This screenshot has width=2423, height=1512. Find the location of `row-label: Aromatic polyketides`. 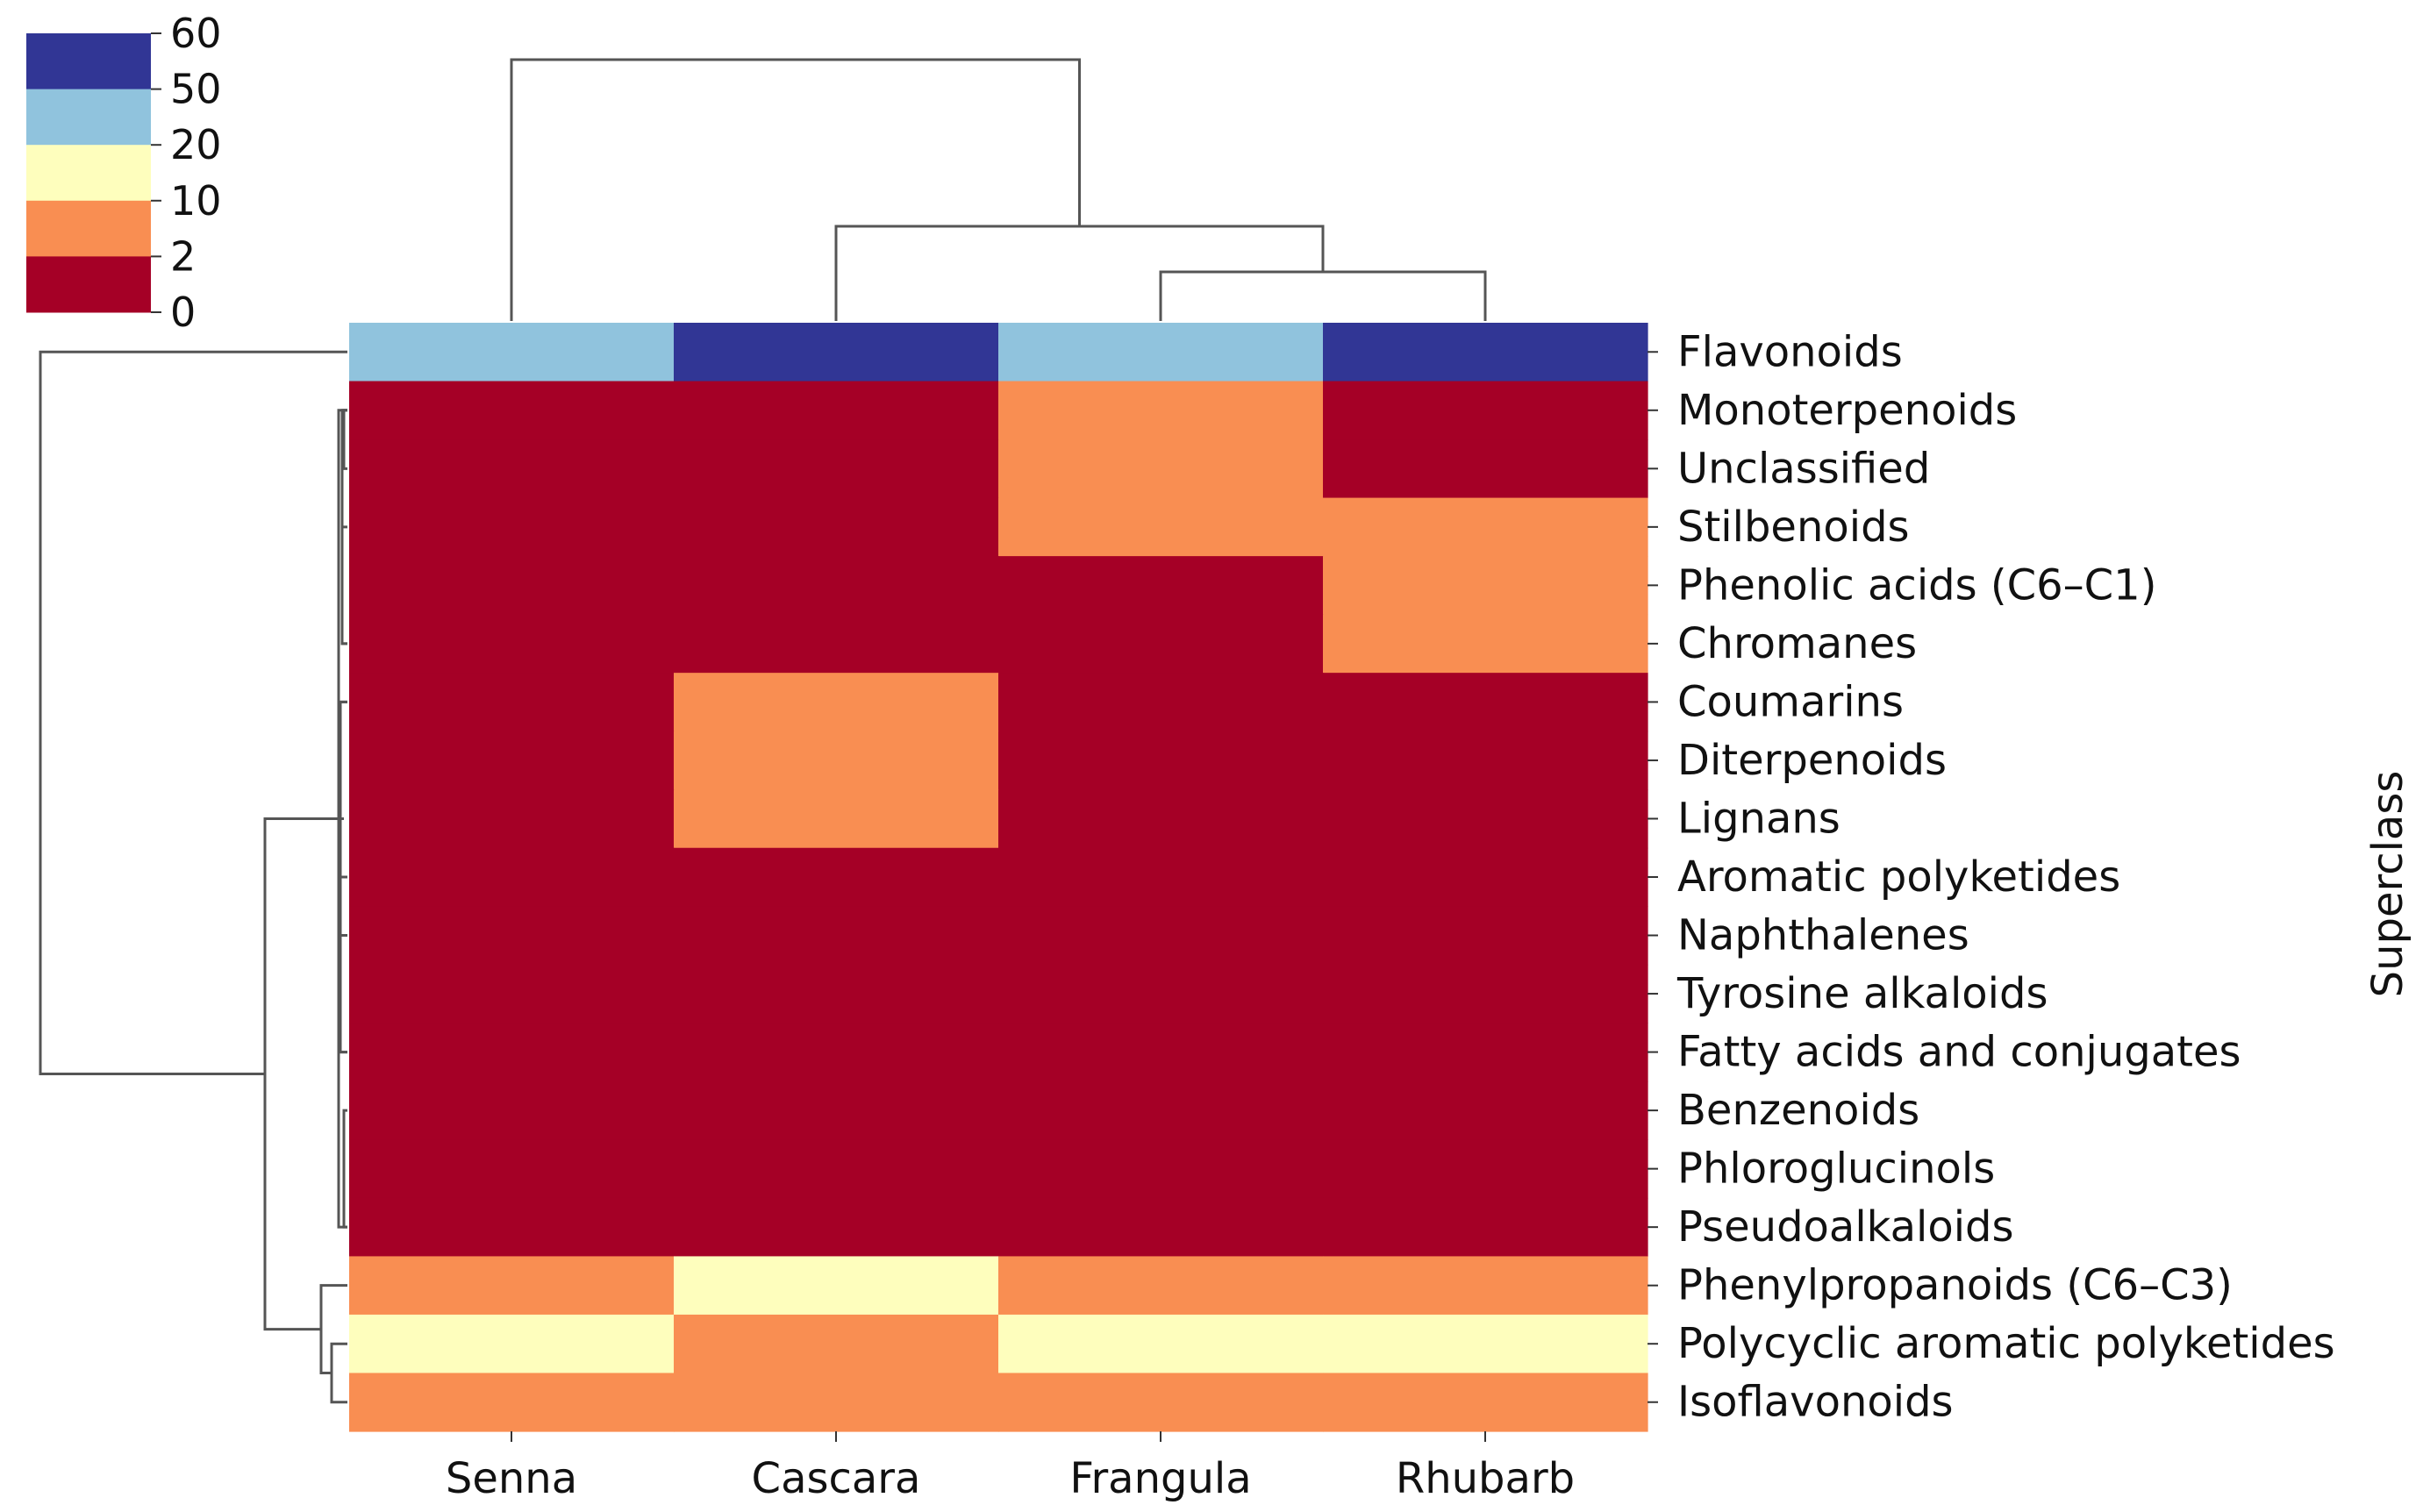

row-label: Aromatic polyketides is located at coordinates (1899, 877).